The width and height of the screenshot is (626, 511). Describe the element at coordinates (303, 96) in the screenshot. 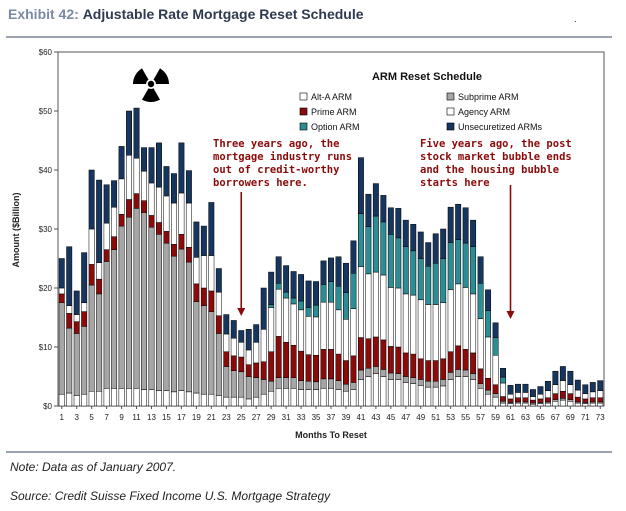

I see `legend-swatch-alt_a` at that location.